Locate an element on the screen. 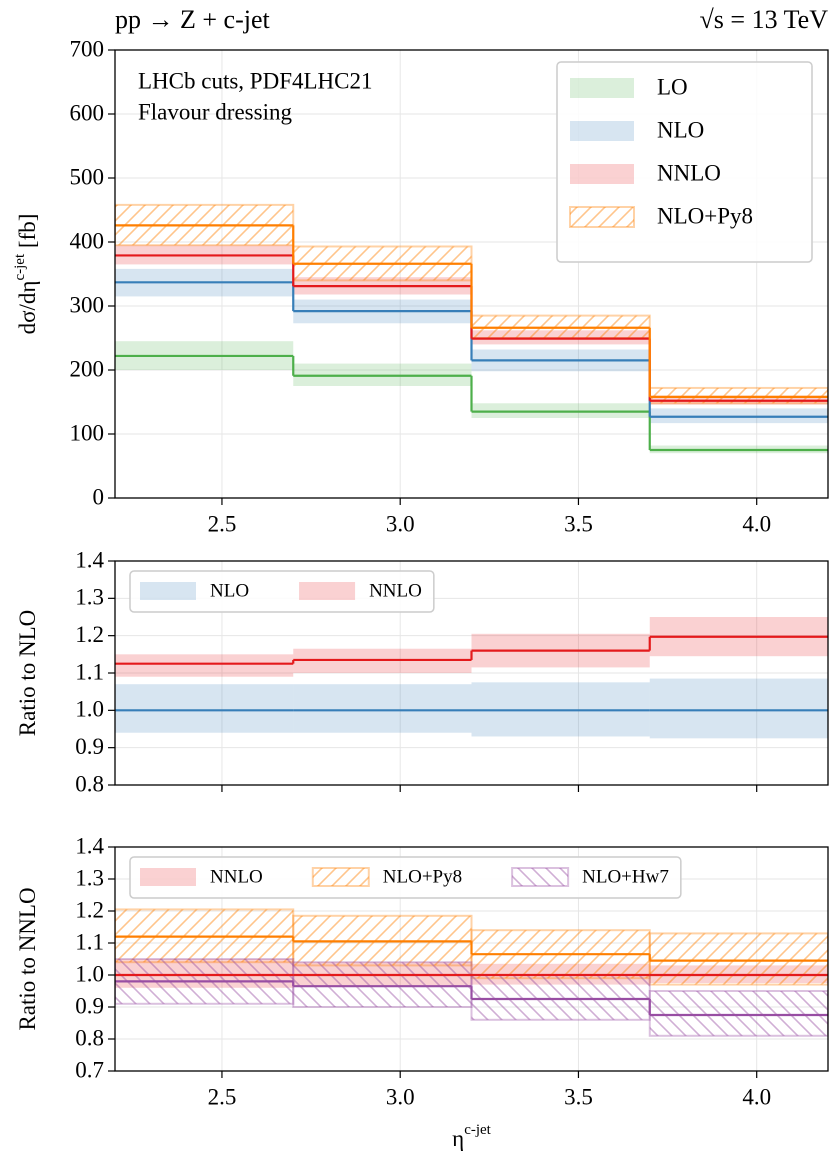  y-axis-label: Ratio to NNLO is located at coordinates (27, 958).